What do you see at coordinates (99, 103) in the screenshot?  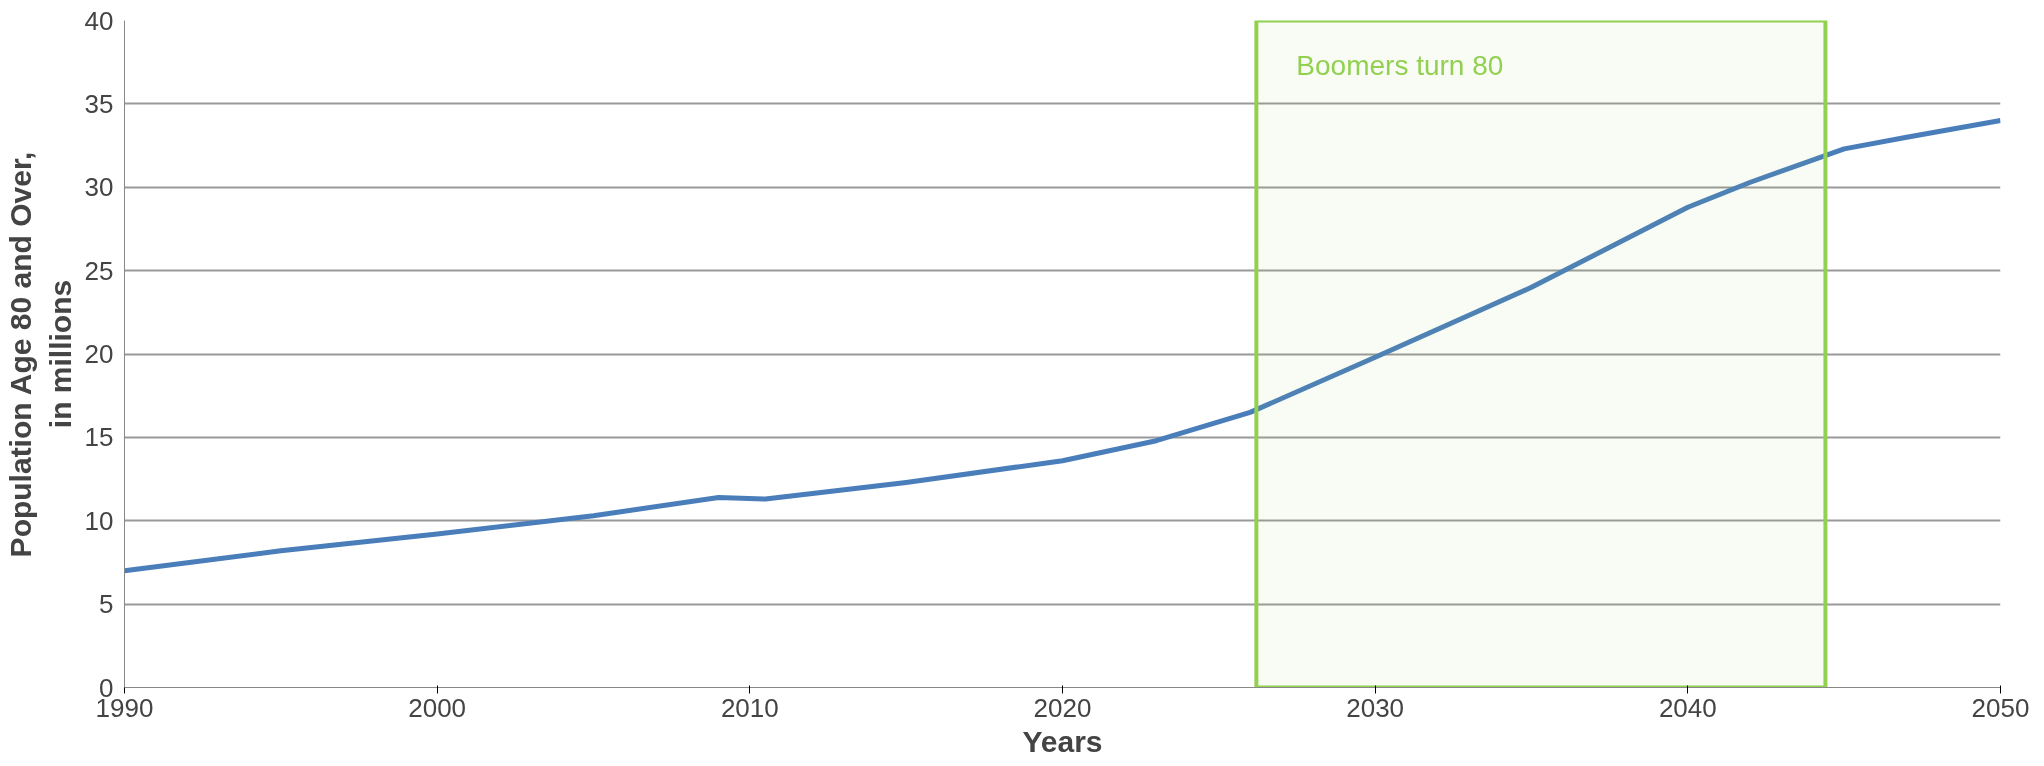 I see `y-tick-label: 35` at bounding box center [99, 103].